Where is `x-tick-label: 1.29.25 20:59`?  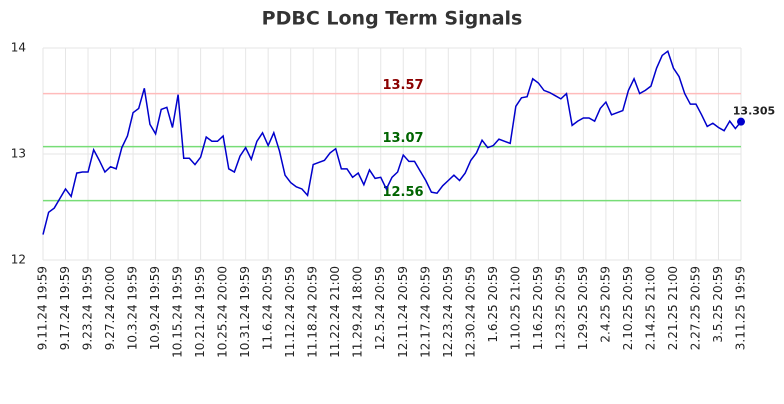 x-tick-label: 1.29.25 20:59 is located at coordinates (583, 308).